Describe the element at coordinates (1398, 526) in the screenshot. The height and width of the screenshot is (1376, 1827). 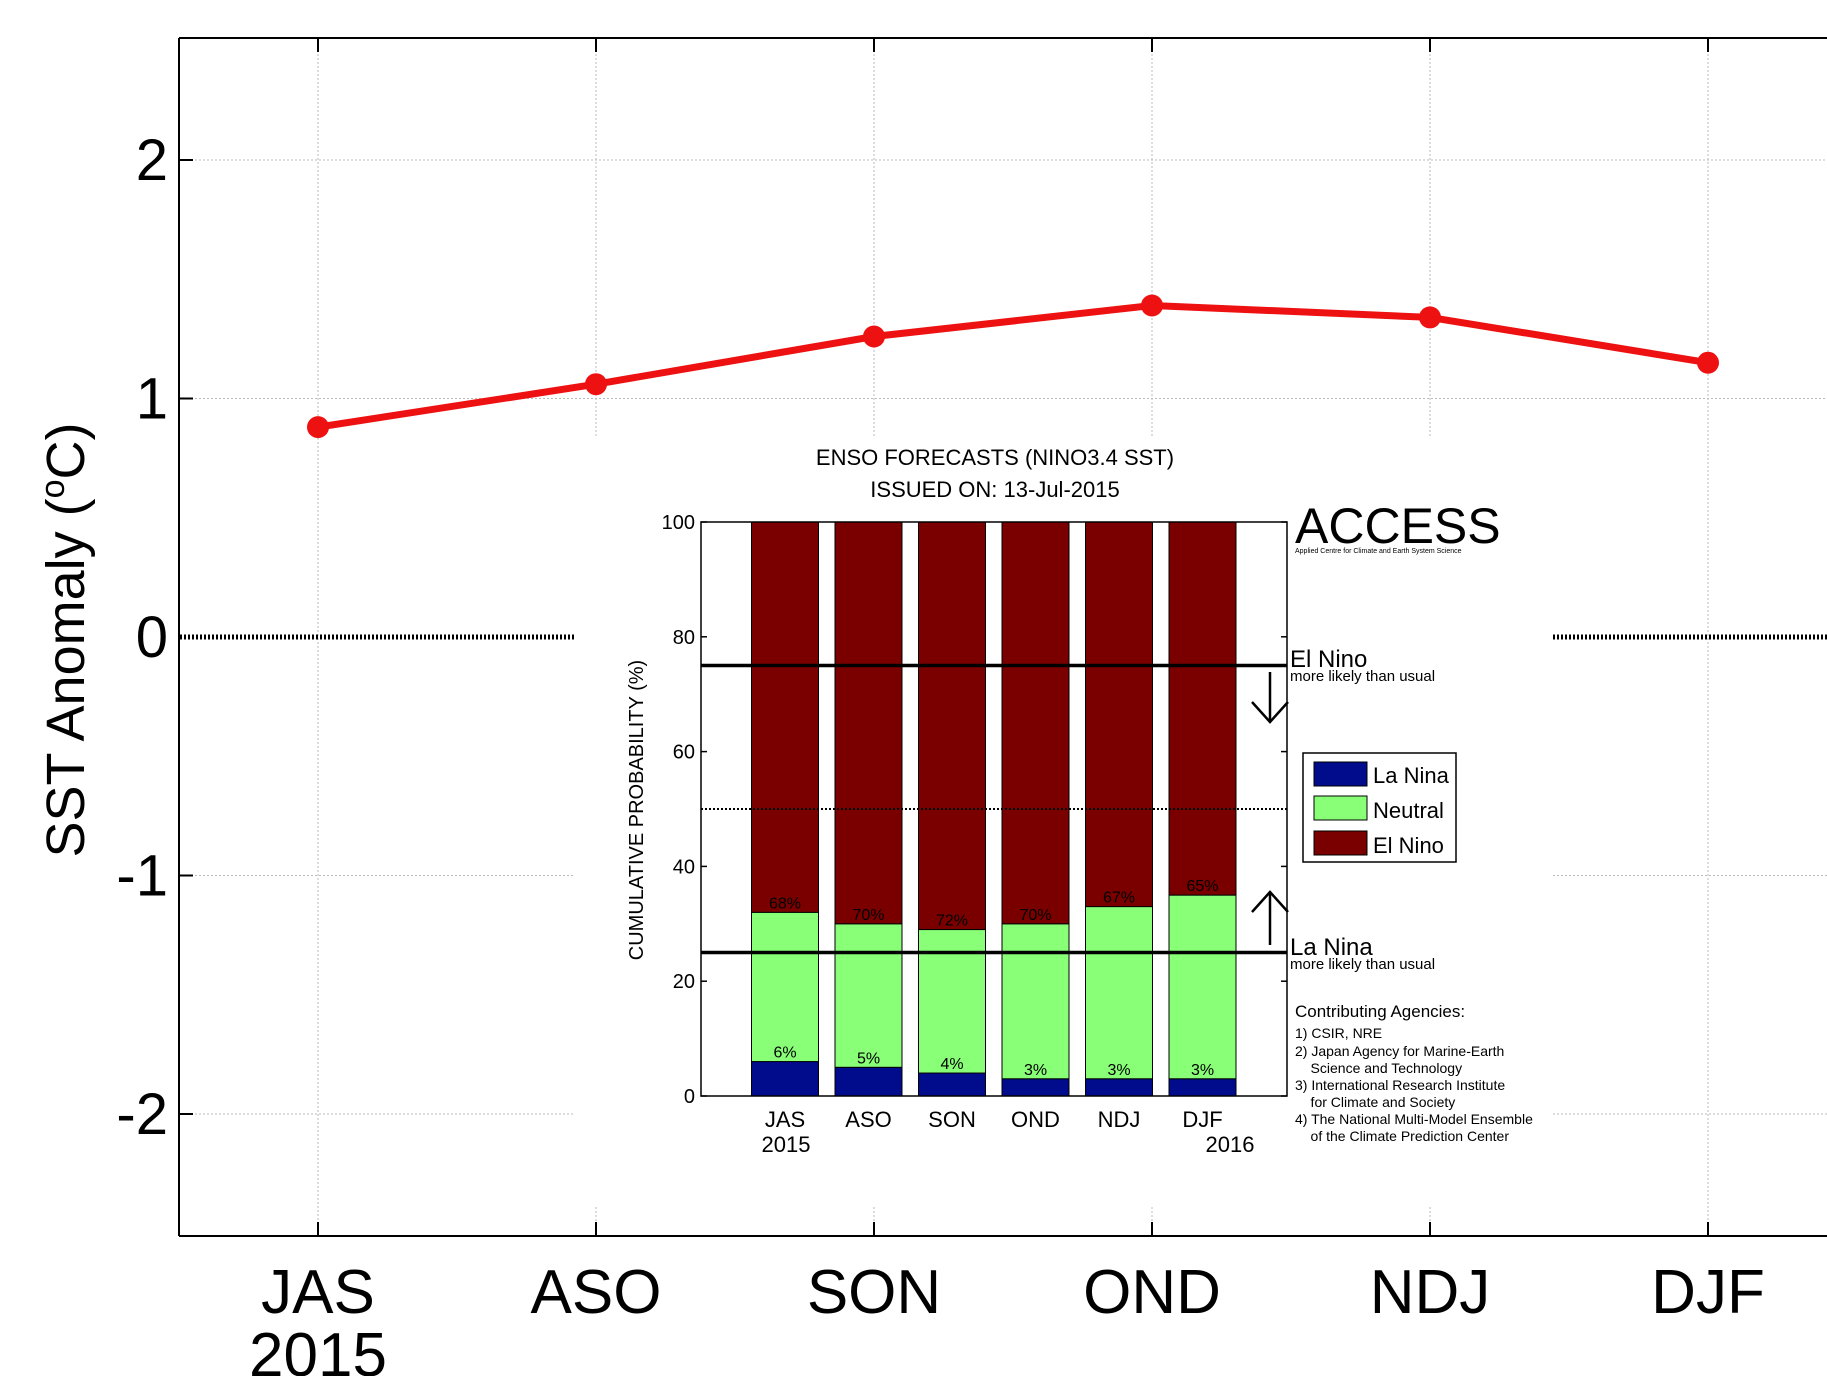
I see `access-logo: ACCESS` at that location.